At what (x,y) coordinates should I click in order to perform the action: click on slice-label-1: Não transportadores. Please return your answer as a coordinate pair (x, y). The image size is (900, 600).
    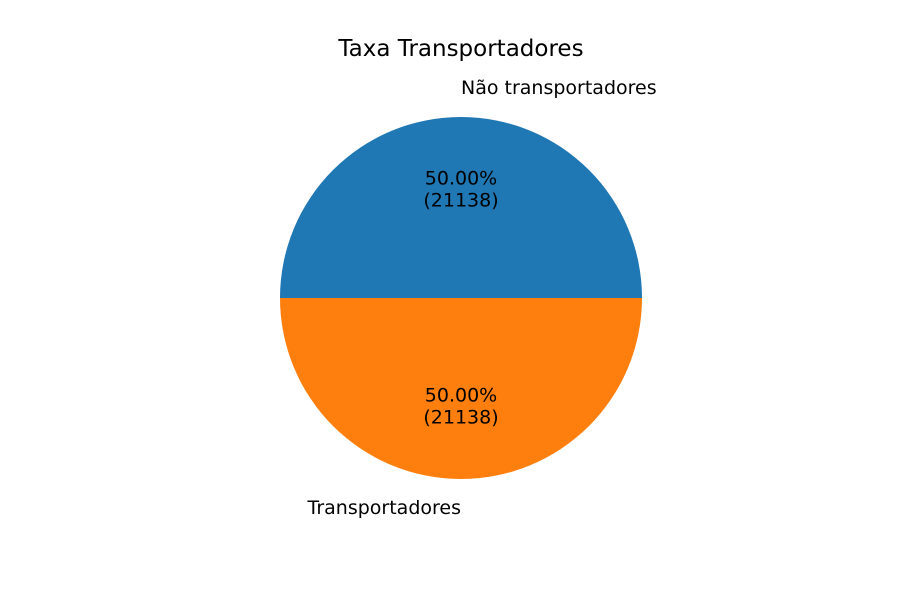
    Looking at the image, I should click on (559, 88).